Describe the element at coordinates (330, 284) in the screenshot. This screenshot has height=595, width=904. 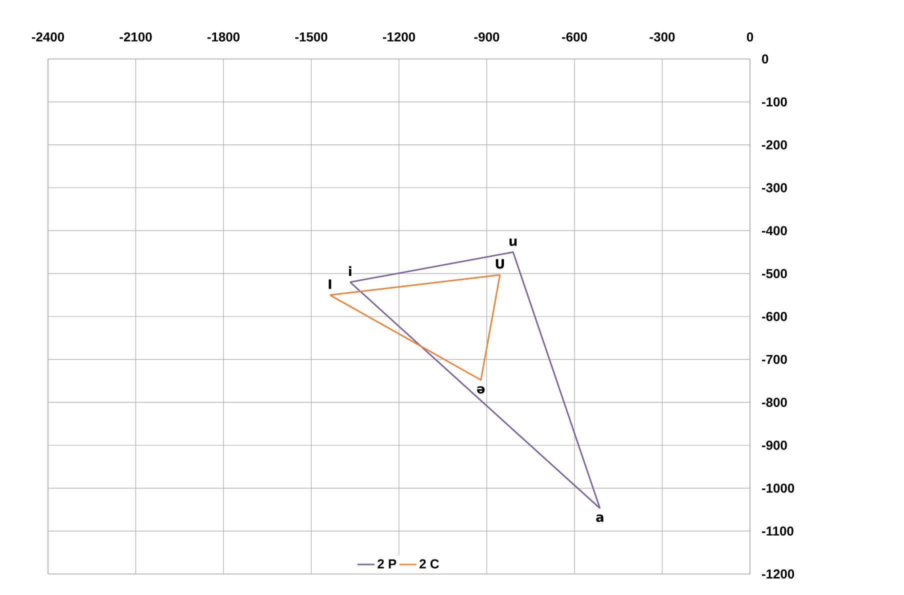
I see `annotation: I` at that location.